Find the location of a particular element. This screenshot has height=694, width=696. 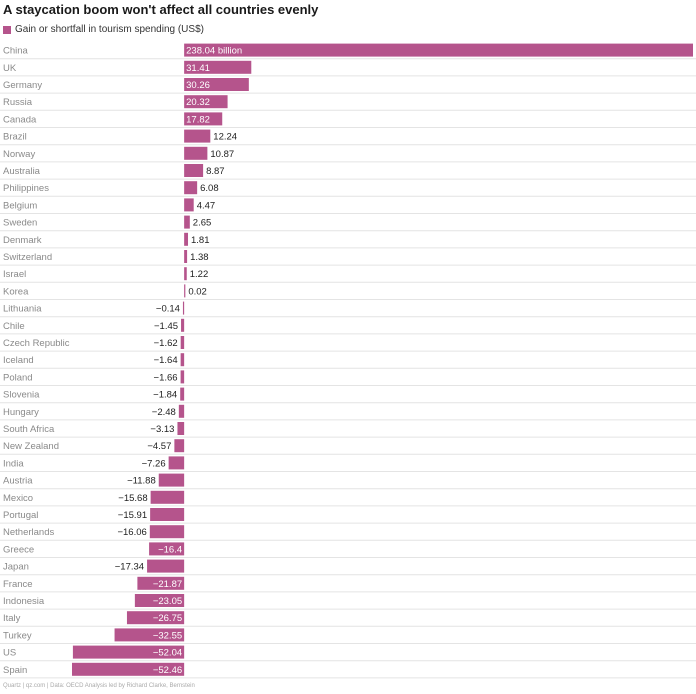

value-label: −1.84 is located at coordinates (165, 395).